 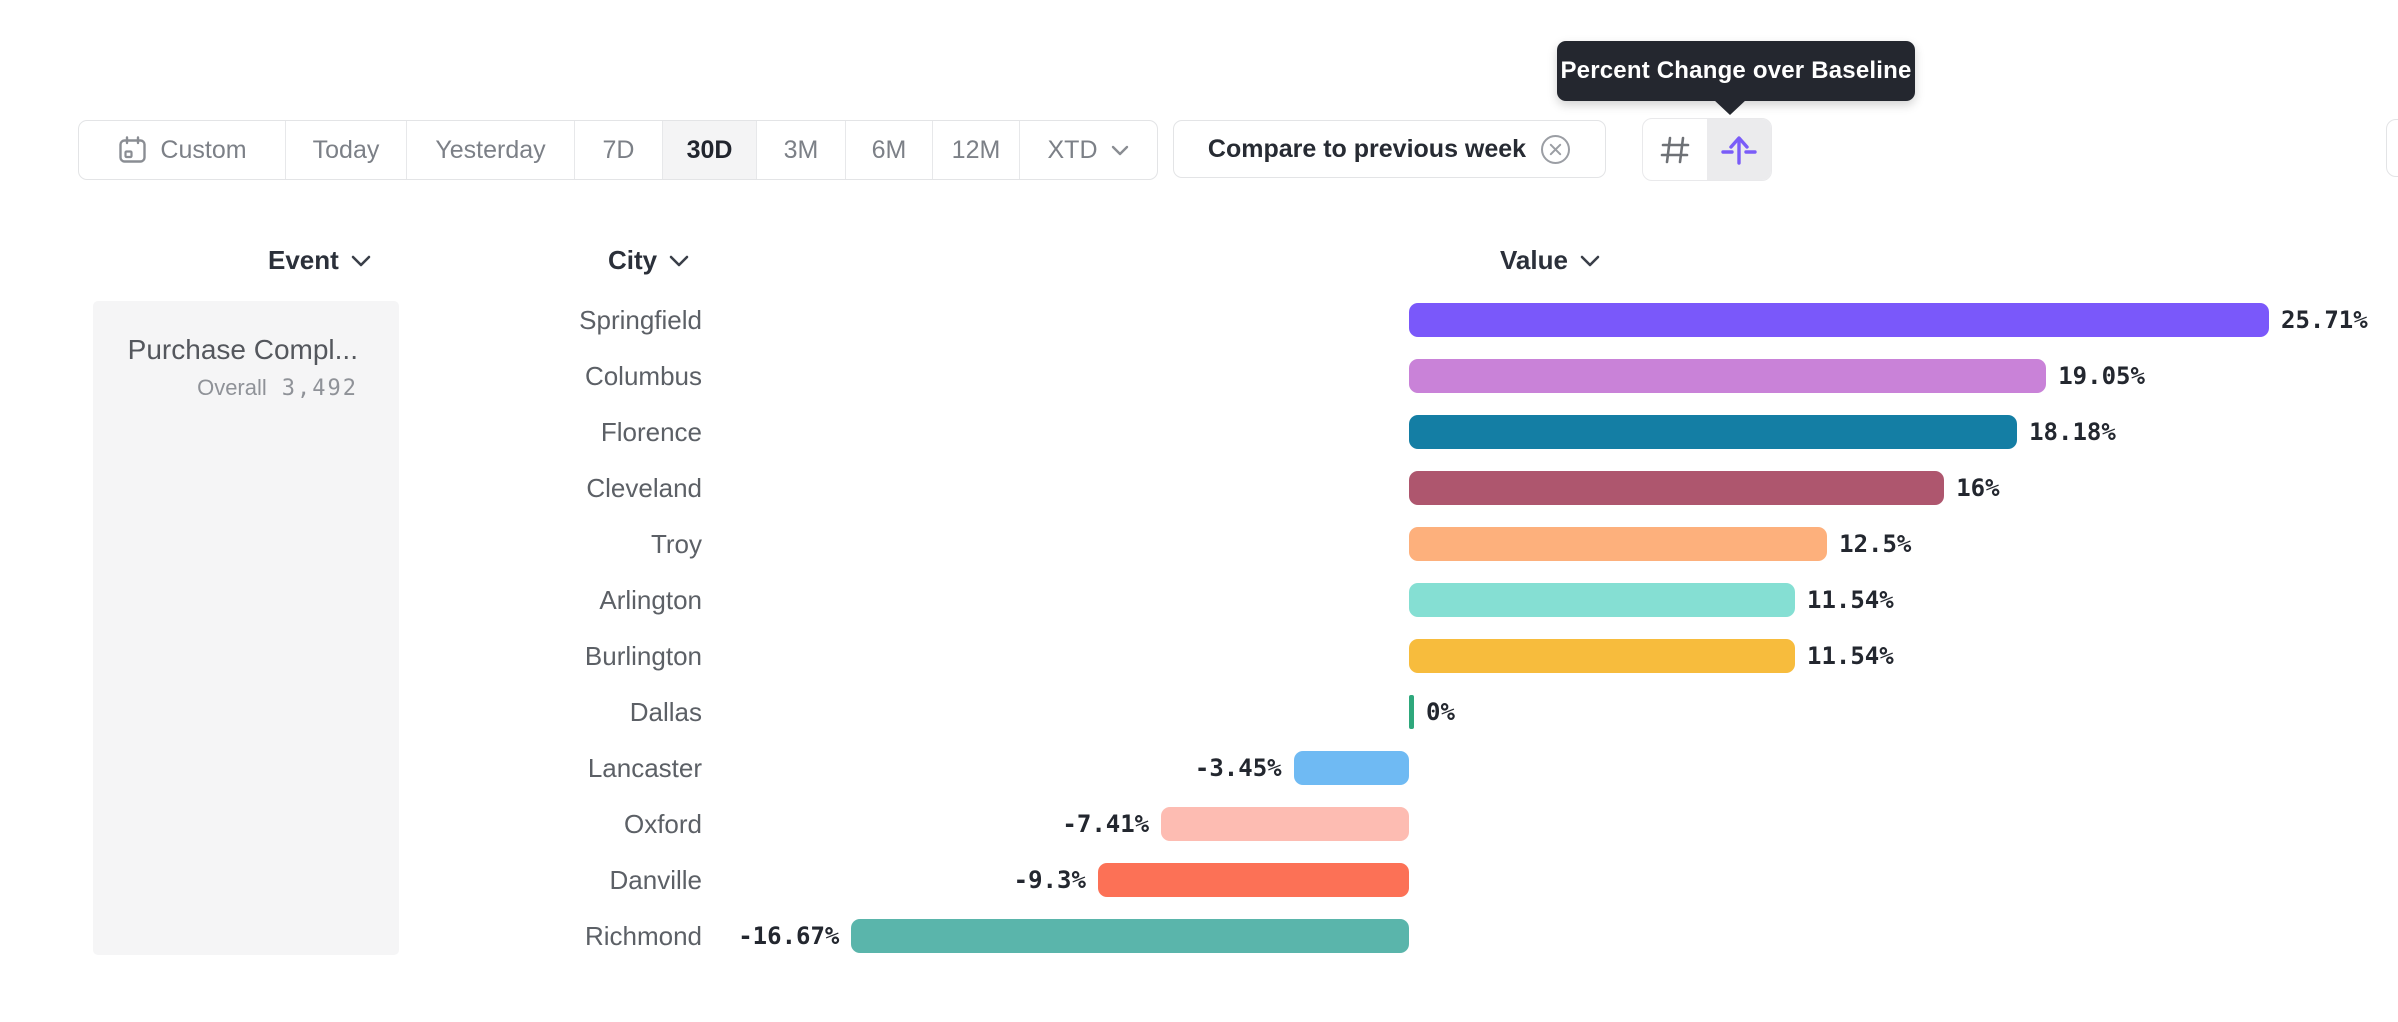 I want to click on clipped-edge-button, so click(x=2392, y=148).